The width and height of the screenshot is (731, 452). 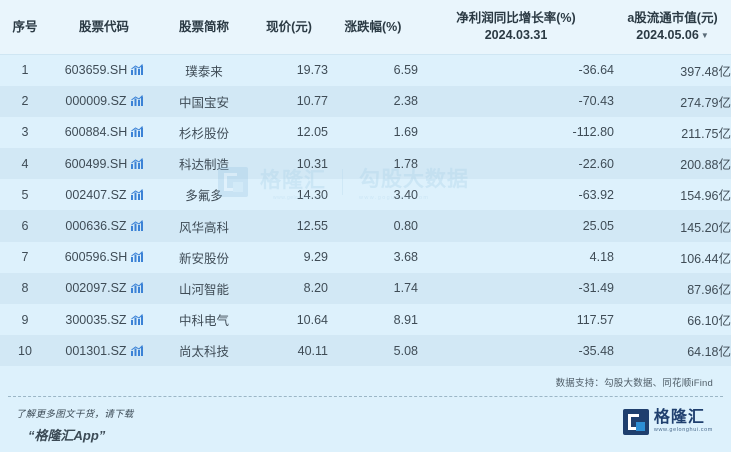 What do you see at coordinates (667, 422) in the screenshot?
I see `gelonghui-logo: 格隆汇 www.gelonghui.com` at bounding box center [667, 422].